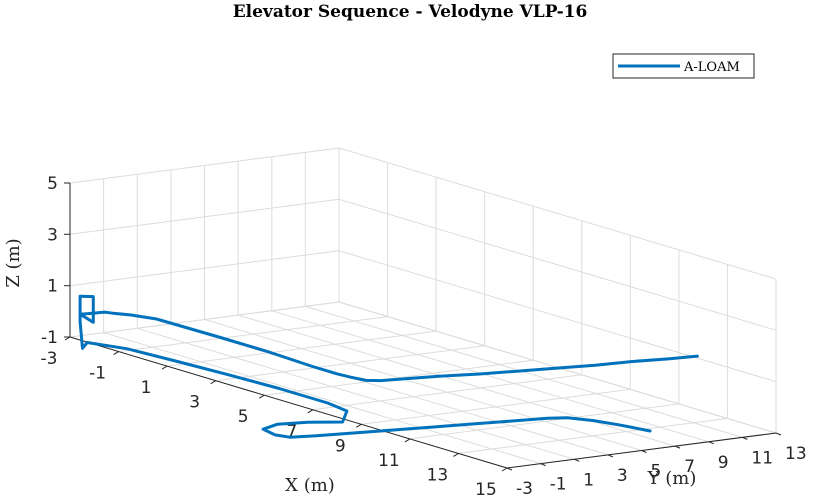  What do you see at coordinates (486, 489) in the screenshot?
I see `x-tick-label: 15` at bounding box center [486, 489].